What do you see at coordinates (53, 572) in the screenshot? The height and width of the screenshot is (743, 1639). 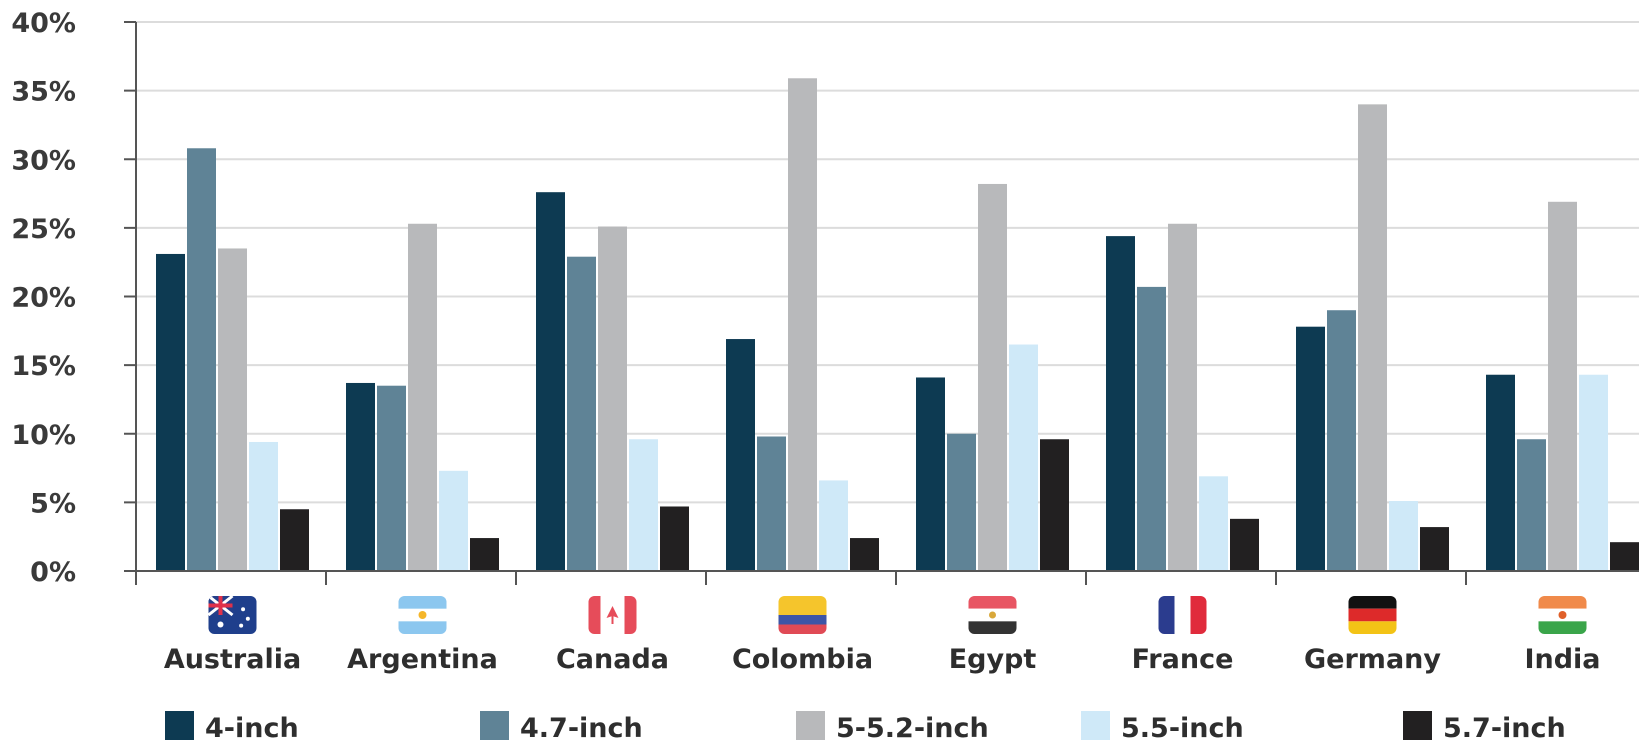 I see `y-tick-label: 0%` at bounding box center [53, 572].